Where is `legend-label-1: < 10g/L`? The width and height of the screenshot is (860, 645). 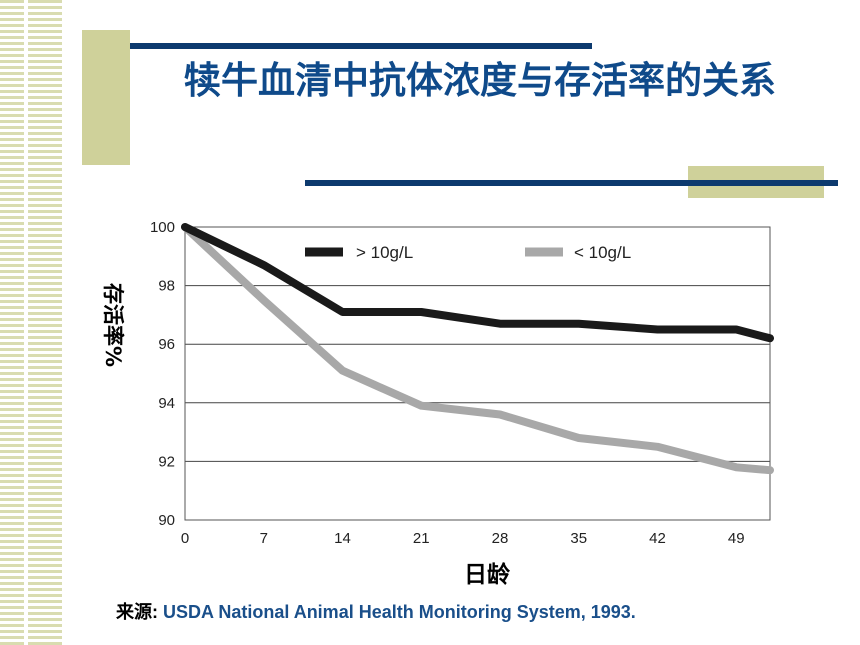 legend-label-1: < 10g/L is located at coordinates (602, 252).